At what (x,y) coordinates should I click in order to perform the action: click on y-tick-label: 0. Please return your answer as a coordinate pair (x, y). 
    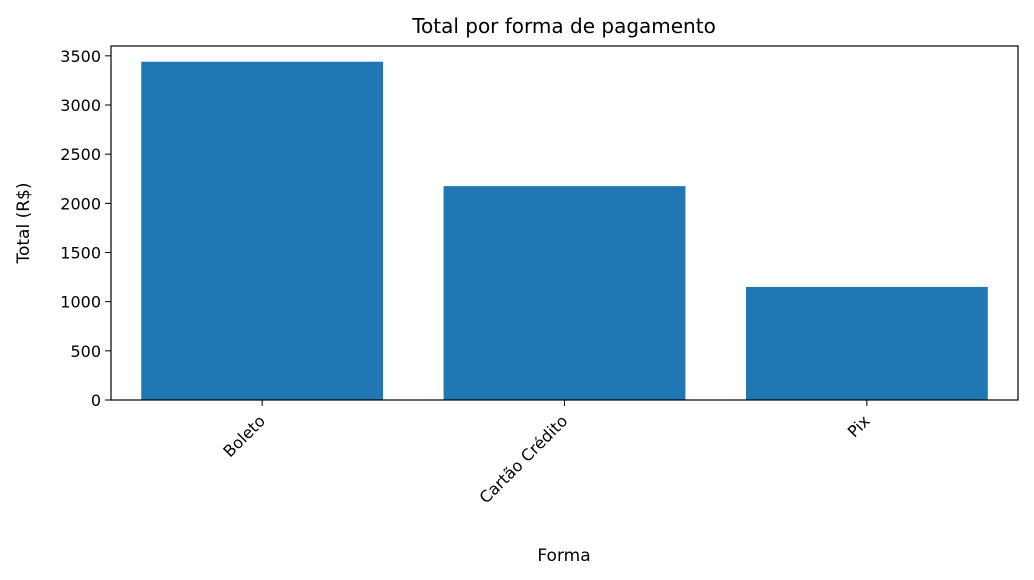
    Looking at the image, I should click on (96, 400).